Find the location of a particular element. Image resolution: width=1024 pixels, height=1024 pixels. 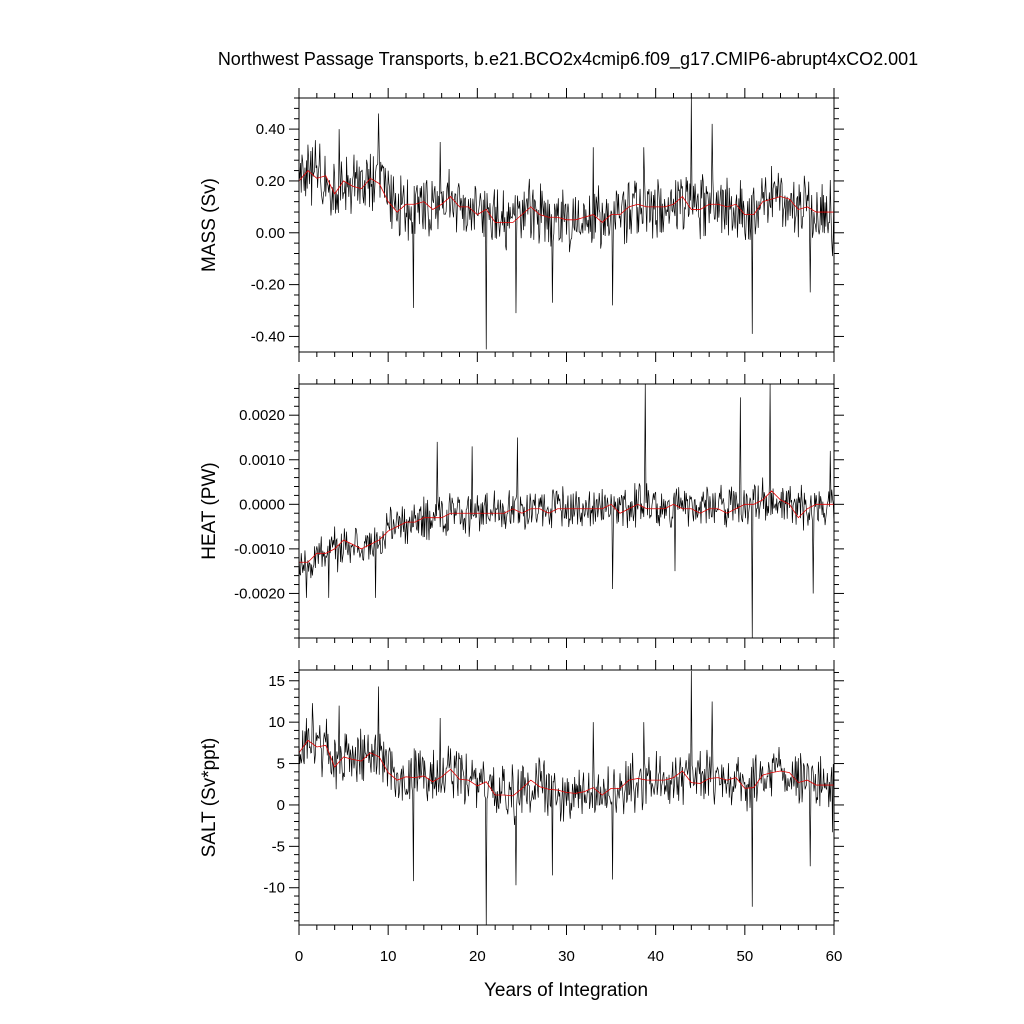

y-tick-label: 0 is located at coordinates (281, 805).